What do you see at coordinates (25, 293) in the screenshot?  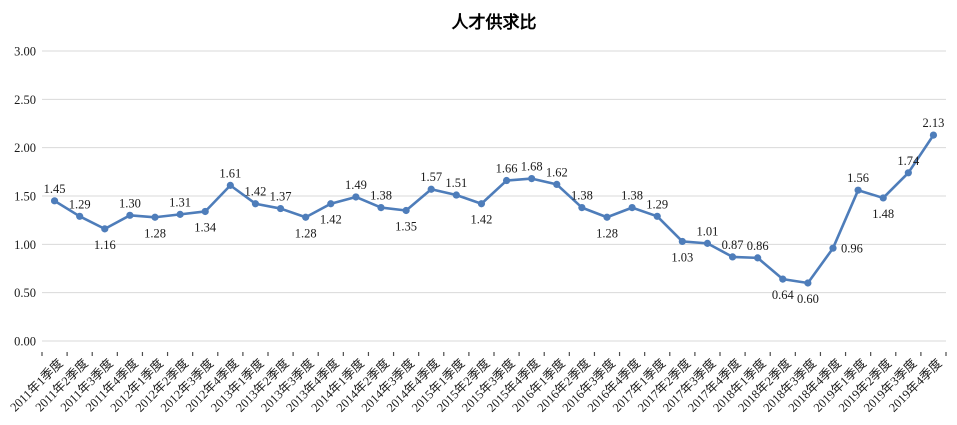 I see `y-axis-tick-label: 0.50` at bounding box center [25, 293].